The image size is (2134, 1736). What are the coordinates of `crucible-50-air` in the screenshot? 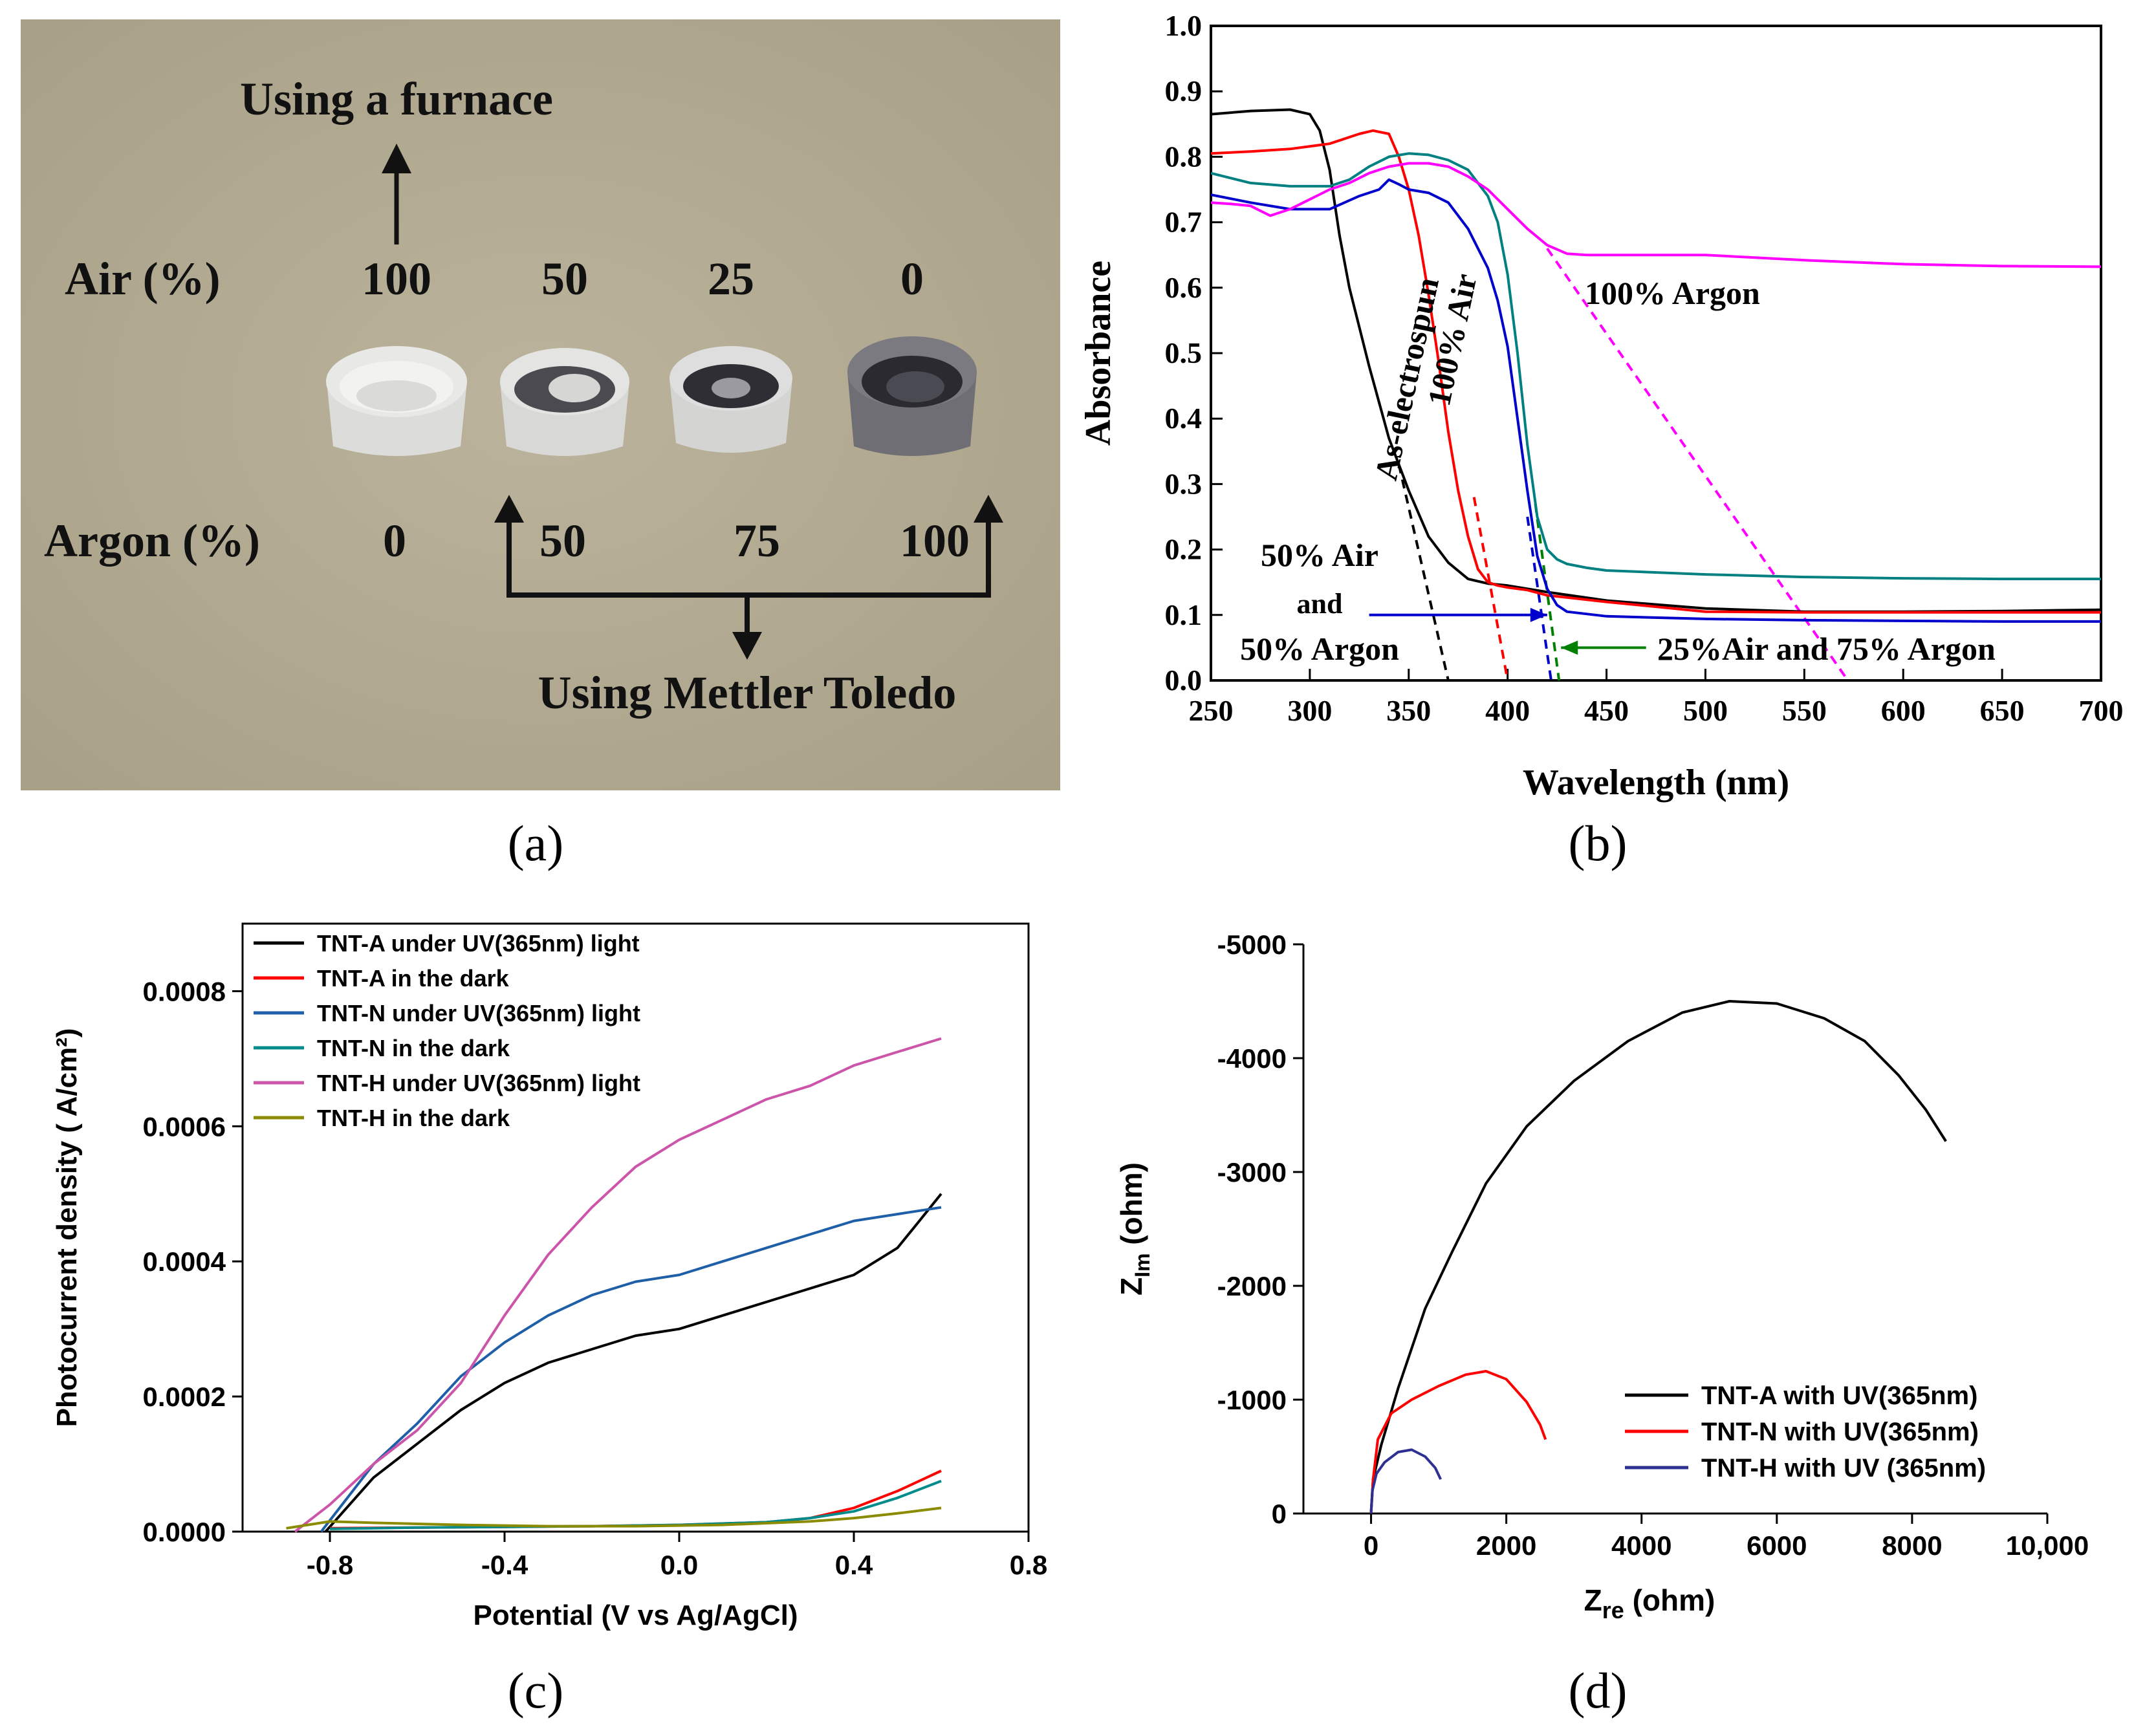 It's located at (564, 402).